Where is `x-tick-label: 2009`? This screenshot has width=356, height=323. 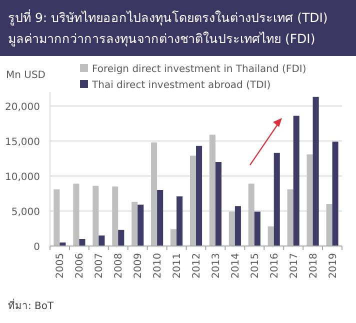 x-tick-label: 2009 is located at coordinates (138, 265).